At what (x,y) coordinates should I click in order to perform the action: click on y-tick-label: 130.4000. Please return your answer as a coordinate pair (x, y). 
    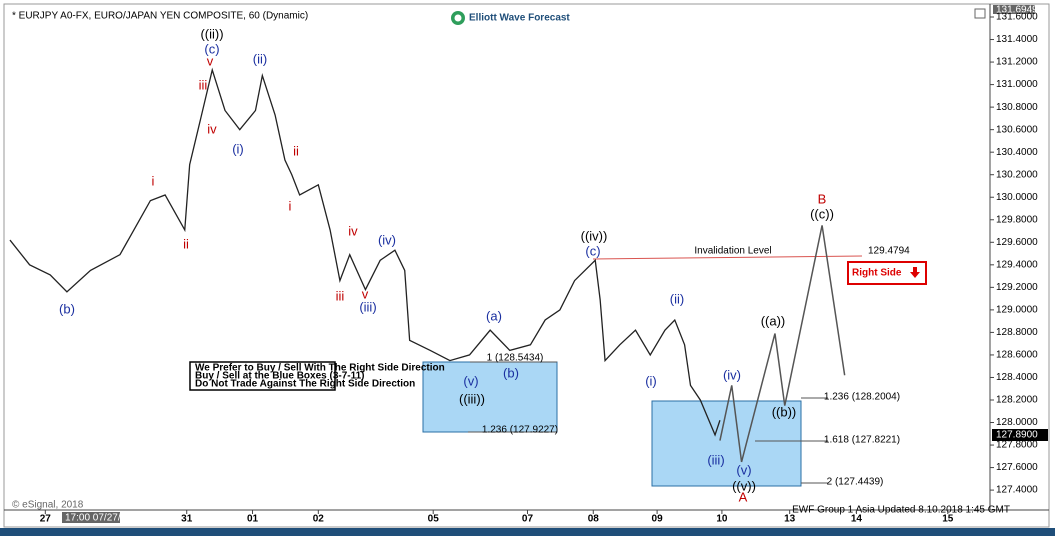
    Looking at the image, I should click on (1017, 152).